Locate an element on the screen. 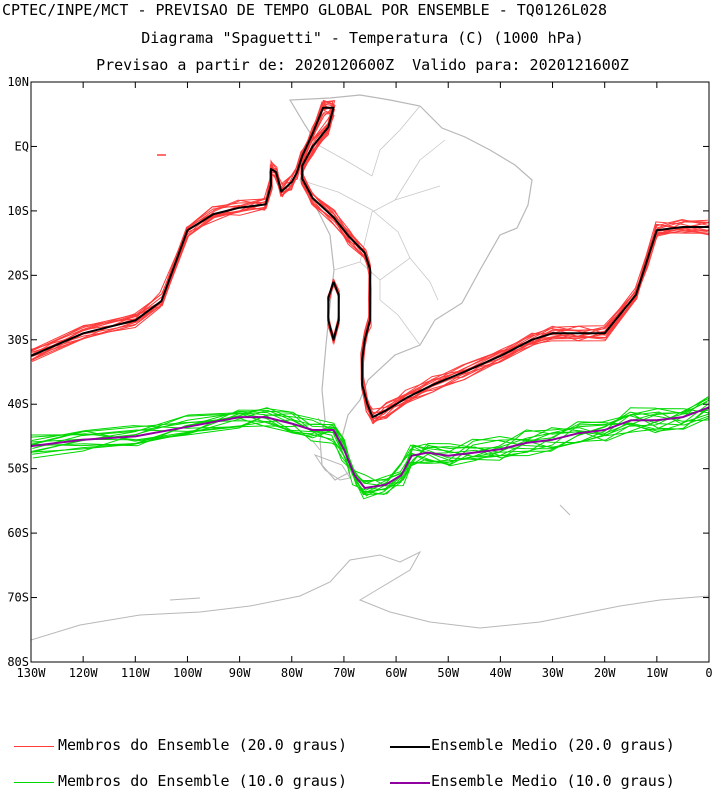 The height and width of the screenshot is (792, 725). x-tick-label: 40W is located at coordinates (501, 673).